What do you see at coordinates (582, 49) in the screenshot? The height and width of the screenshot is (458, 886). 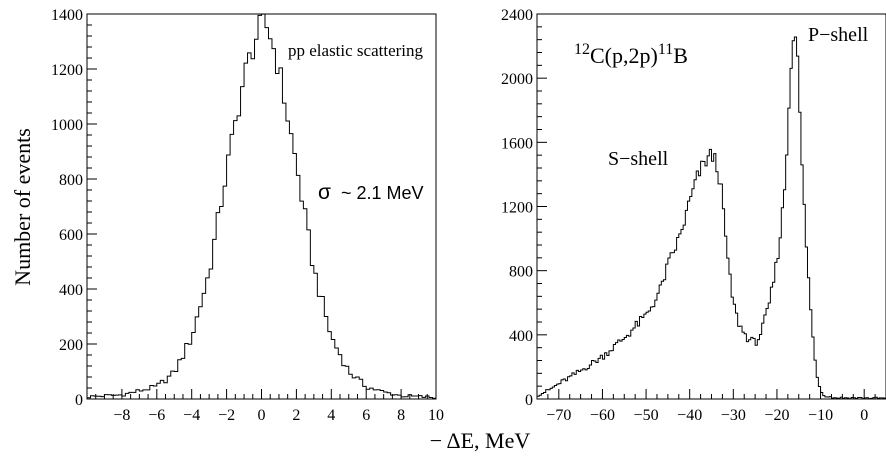 I see `reaction-superscript-12: 12` at bounding box center [582, 49].